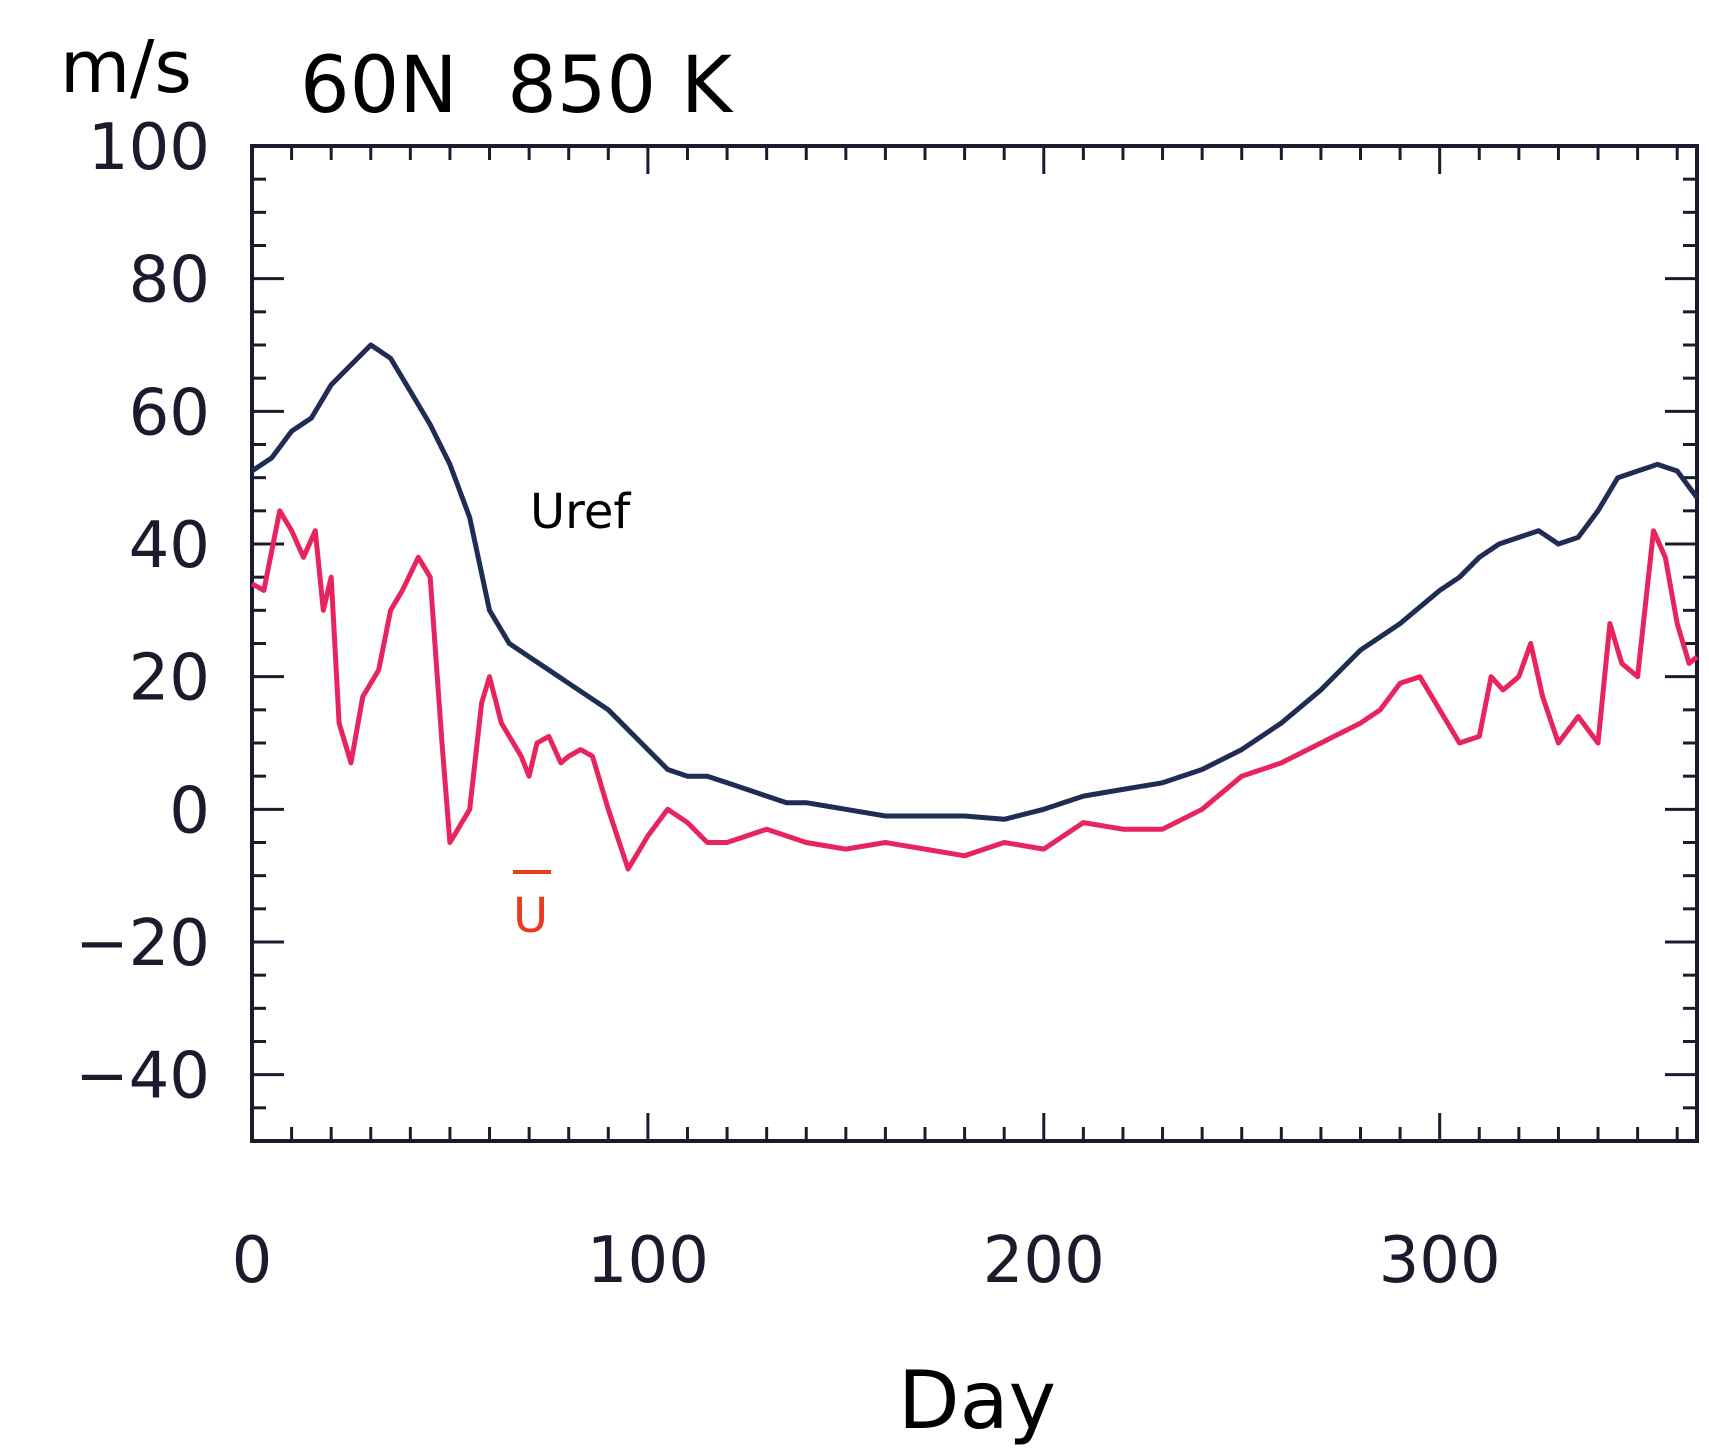 The height and width of the screenshot is (1451, 1709). Describe the element at coordinates (169, 546) in the screenshot. I see `y-tick-label: 40` at that location.